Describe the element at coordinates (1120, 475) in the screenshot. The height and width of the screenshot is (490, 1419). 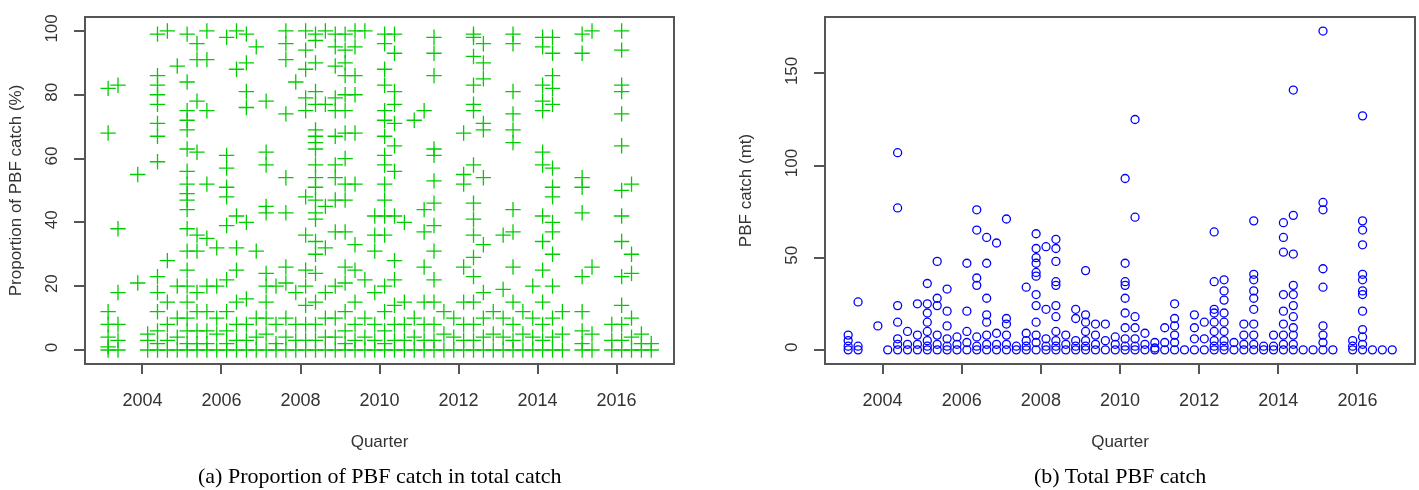
I see `text: (b) Total PBF catch` at that location.